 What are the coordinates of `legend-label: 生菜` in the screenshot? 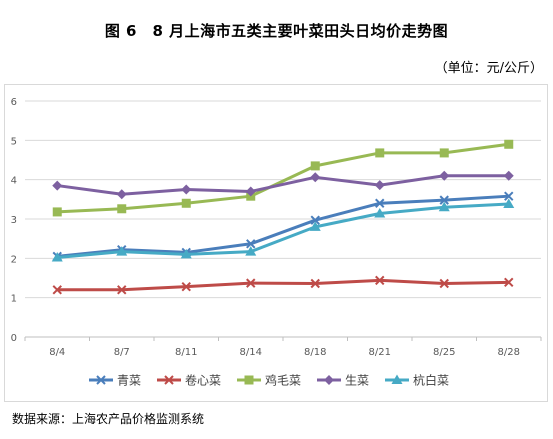 It's located at (357, 381).